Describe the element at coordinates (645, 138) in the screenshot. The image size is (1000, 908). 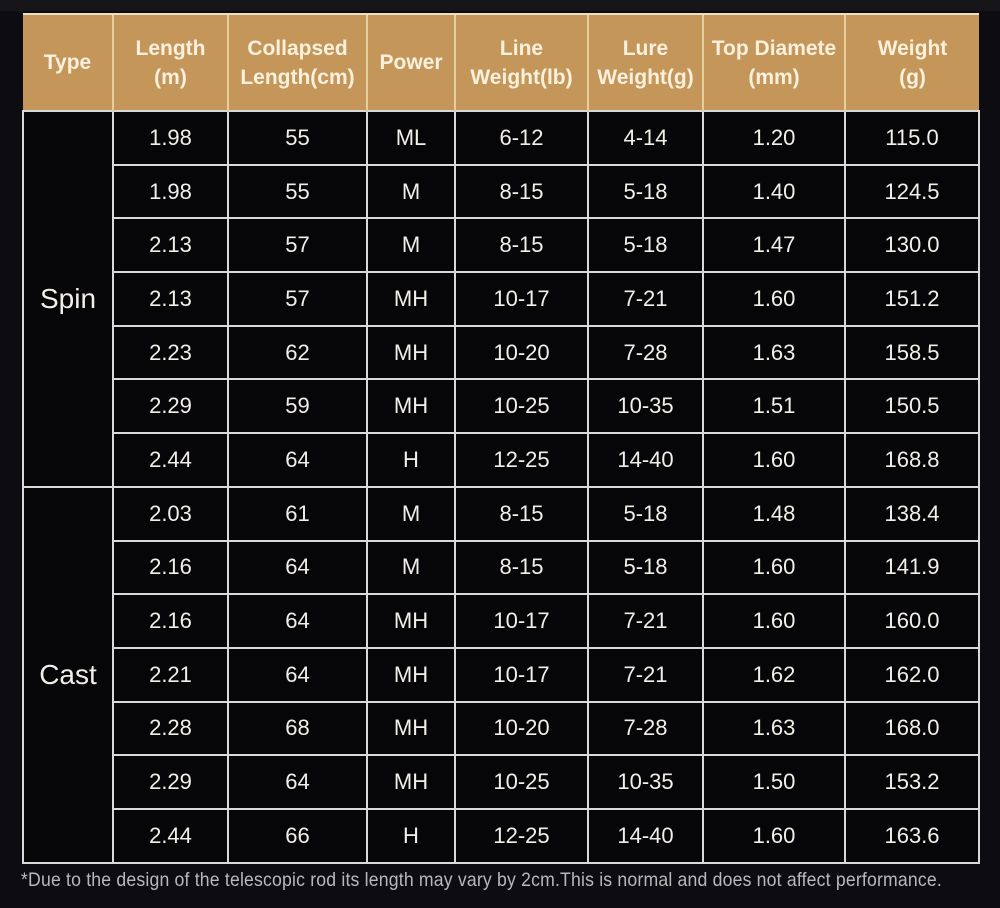
I see `spec-cell: 4-14` at that location.